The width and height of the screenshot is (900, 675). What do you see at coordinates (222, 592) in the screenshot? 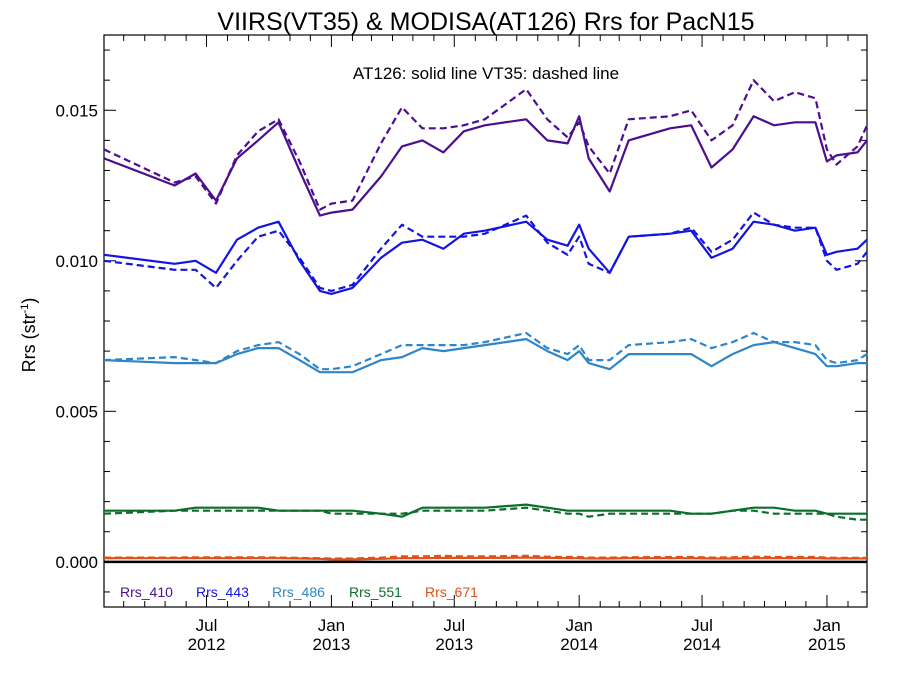
I see `legend-entry-rrs-443: Rrs_443` at bounding box center [222, 592].